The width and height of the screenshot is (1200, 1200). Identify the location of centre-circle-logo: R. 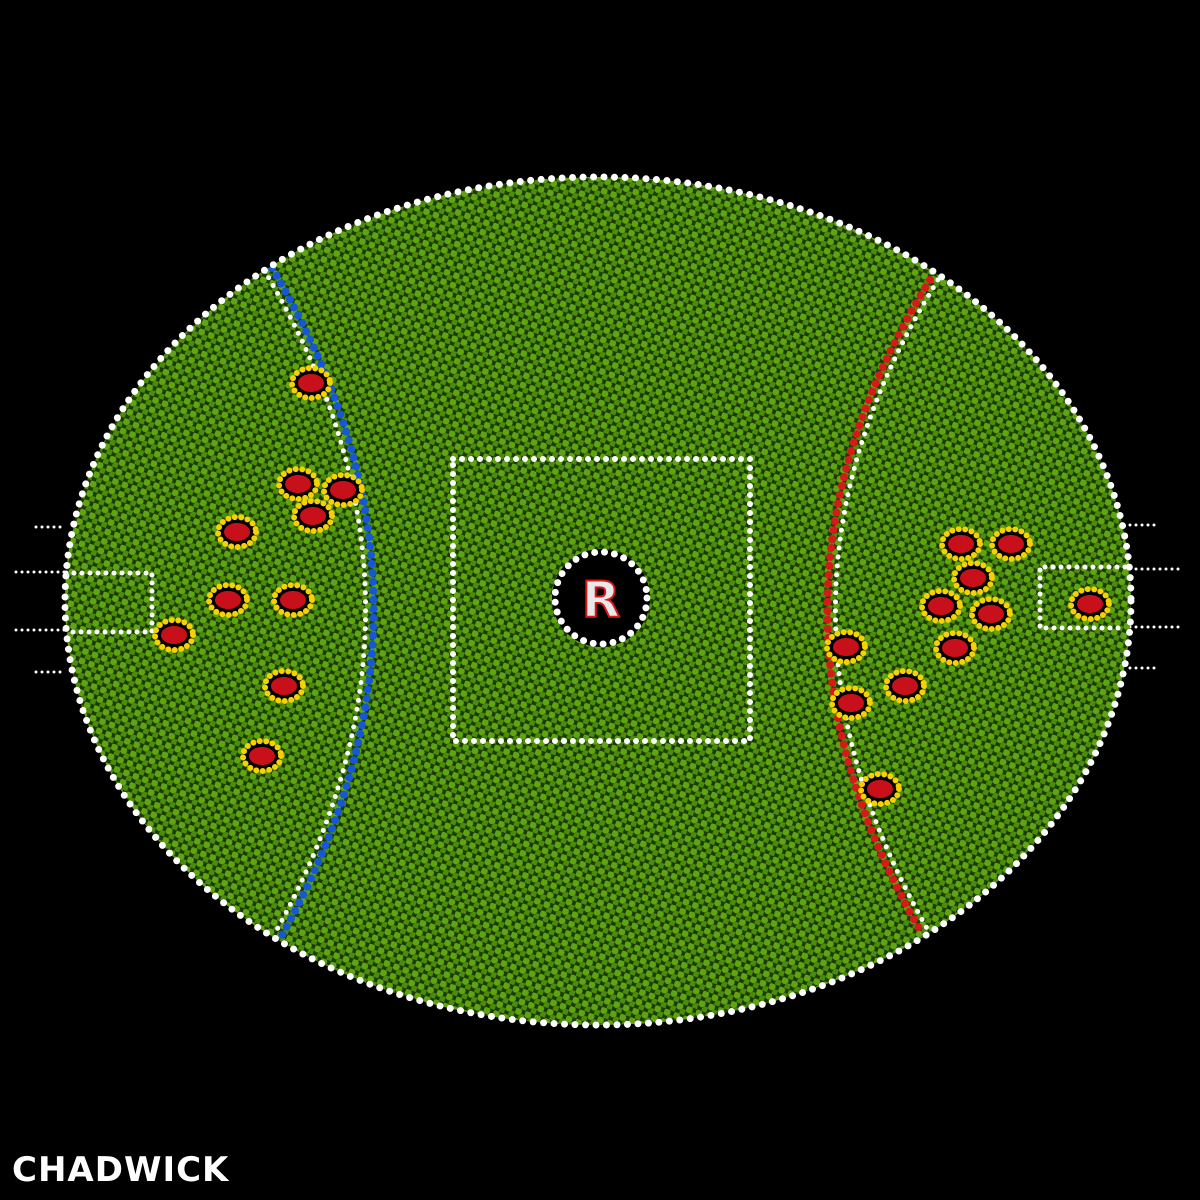
(601, 598).